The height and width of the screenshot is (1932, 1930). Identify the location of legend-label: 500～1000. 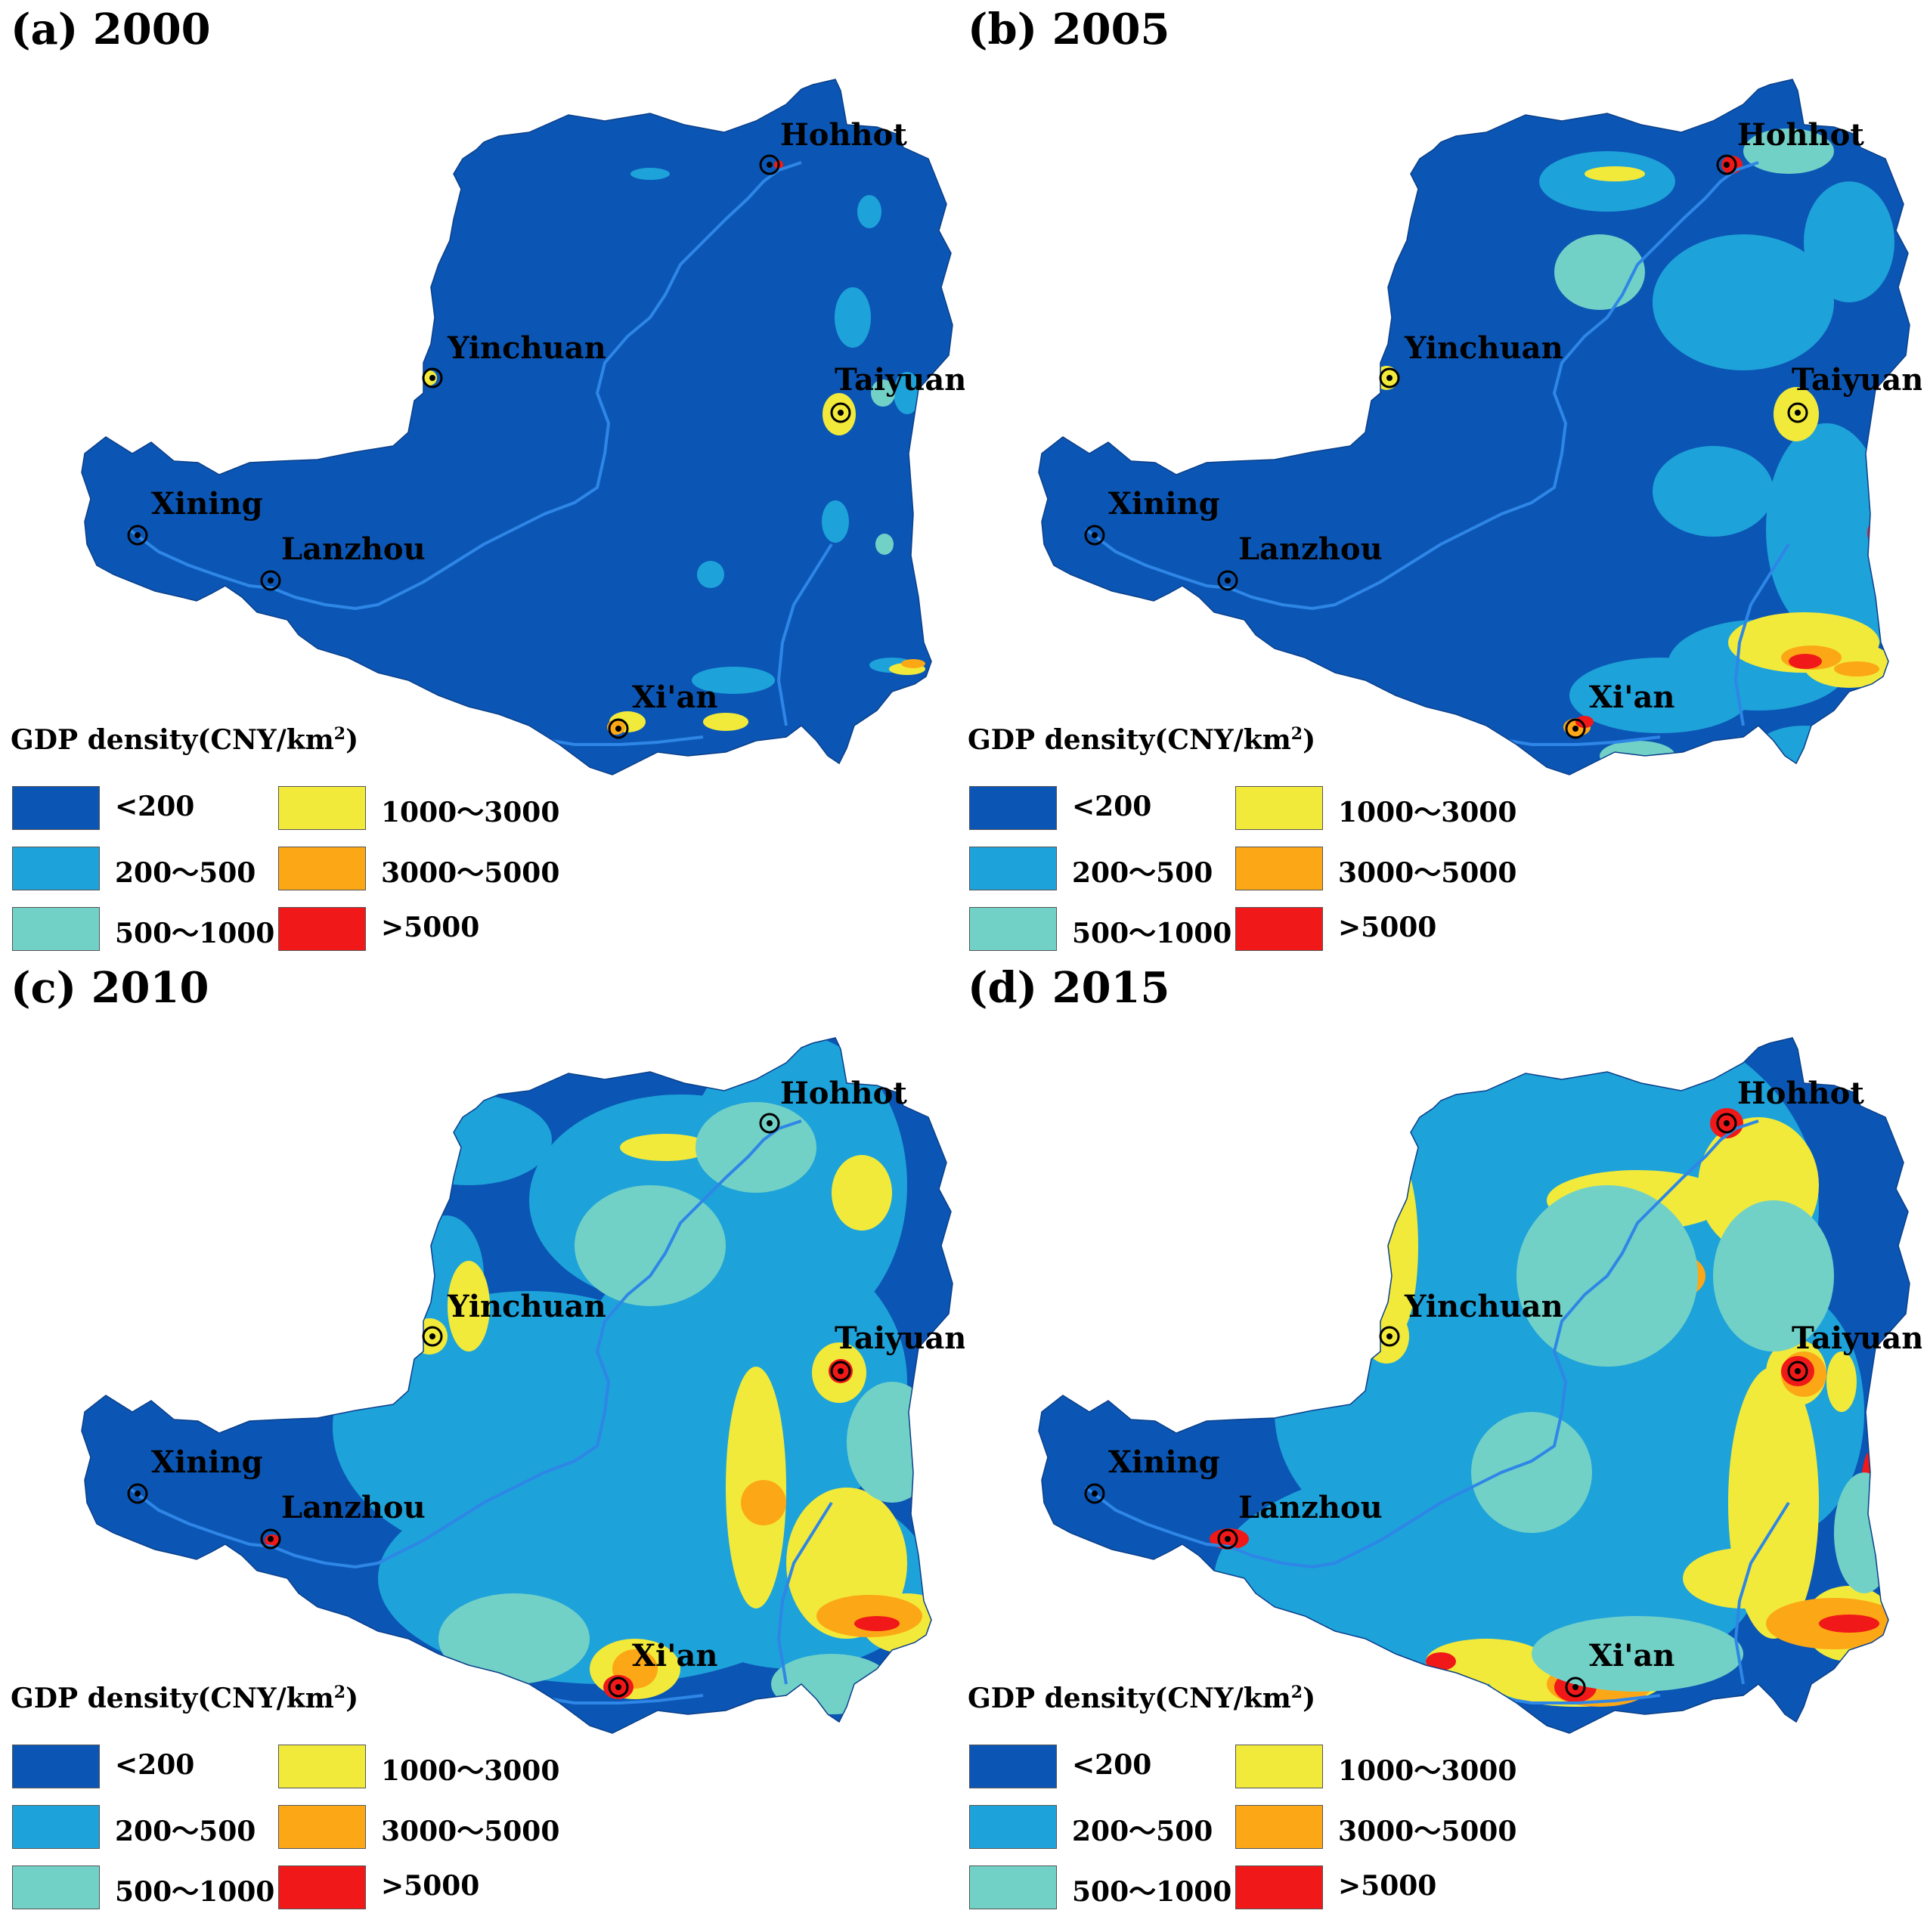
(1152, 1892).